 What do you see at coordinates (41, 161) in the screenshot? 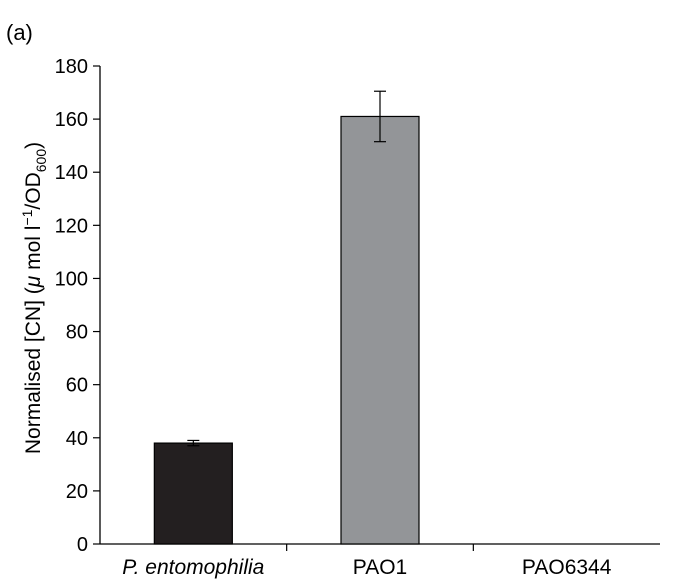
I see `y-axis-title-sub: 600` at bounding box center [41, 161].